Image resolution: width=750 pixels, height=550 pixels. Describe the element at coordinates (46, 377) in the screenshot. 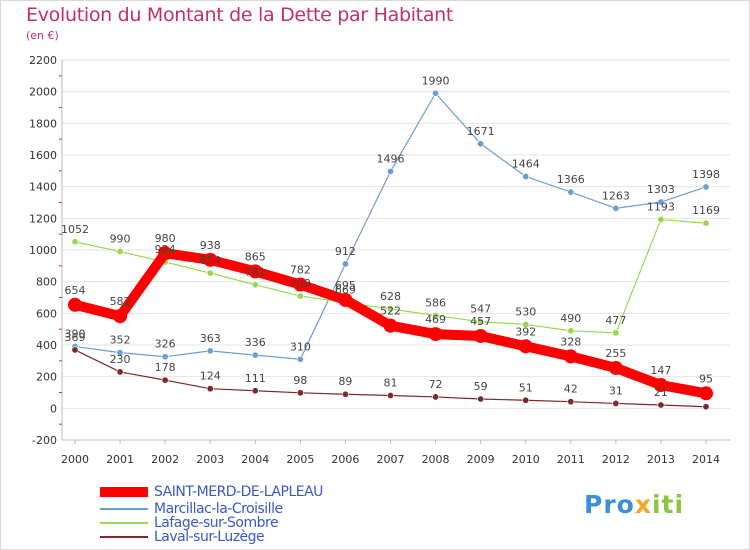

I see `y-tick-label: 200` at that location.